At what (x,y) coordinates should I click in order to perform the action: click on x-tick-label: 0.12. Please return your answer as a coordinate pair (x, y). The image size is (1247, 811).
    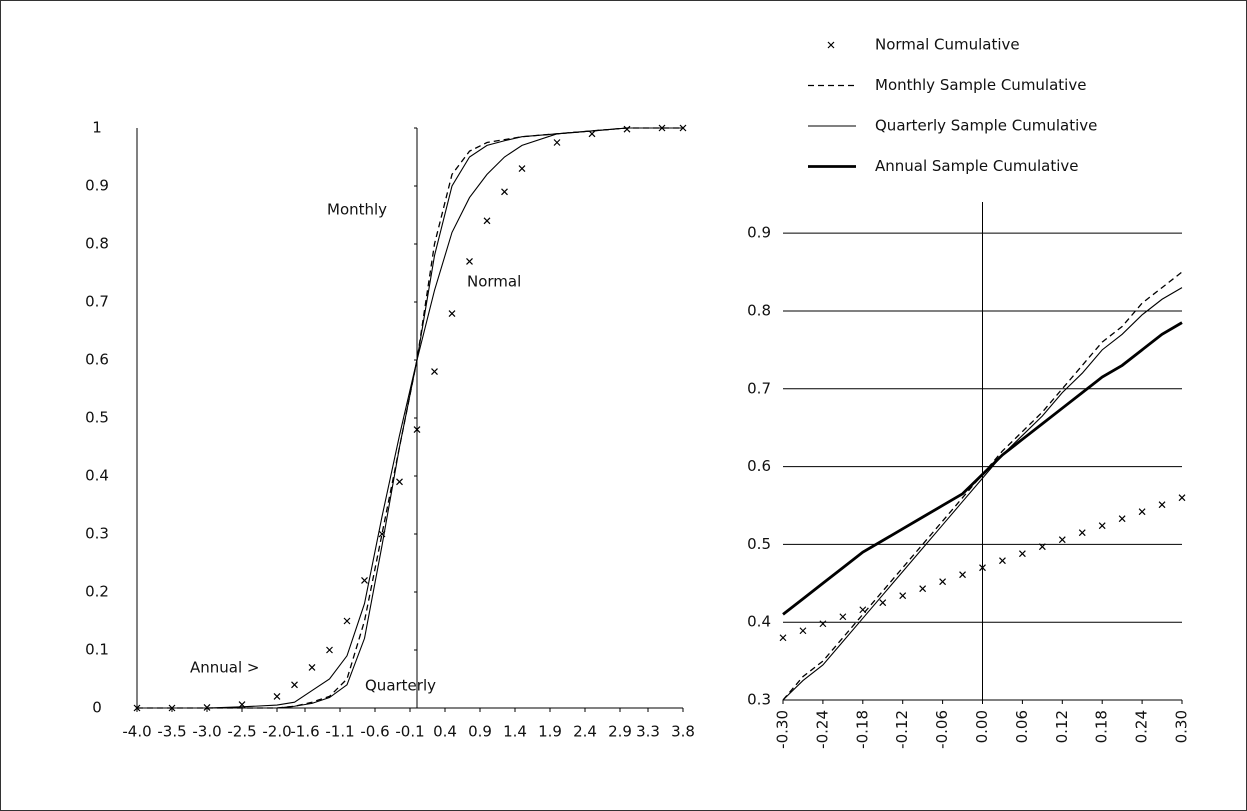
    Looking at the image, I should click on (1062, 726).